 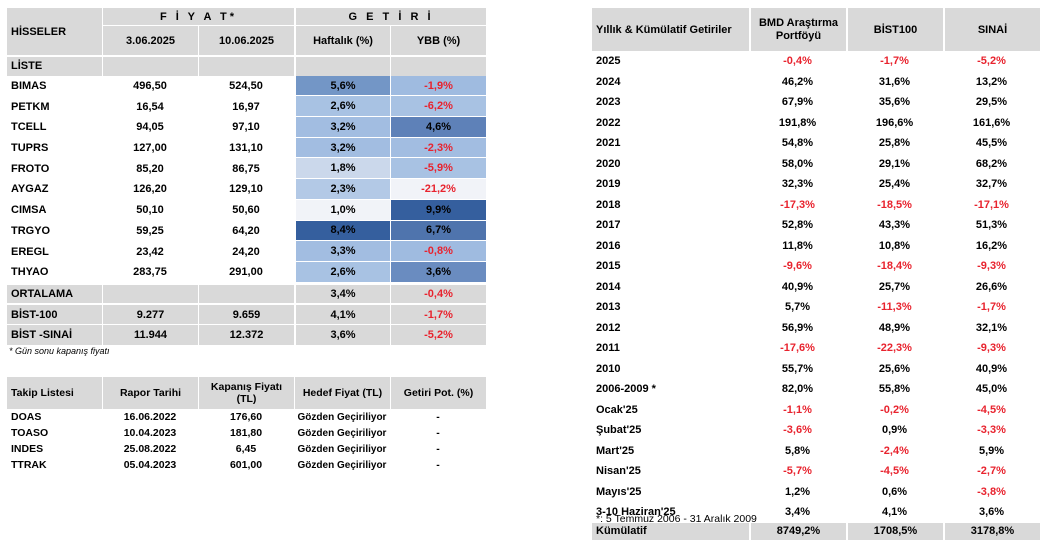 I want to click on return-bist100: -22,3%, so click(x=894, y=348).